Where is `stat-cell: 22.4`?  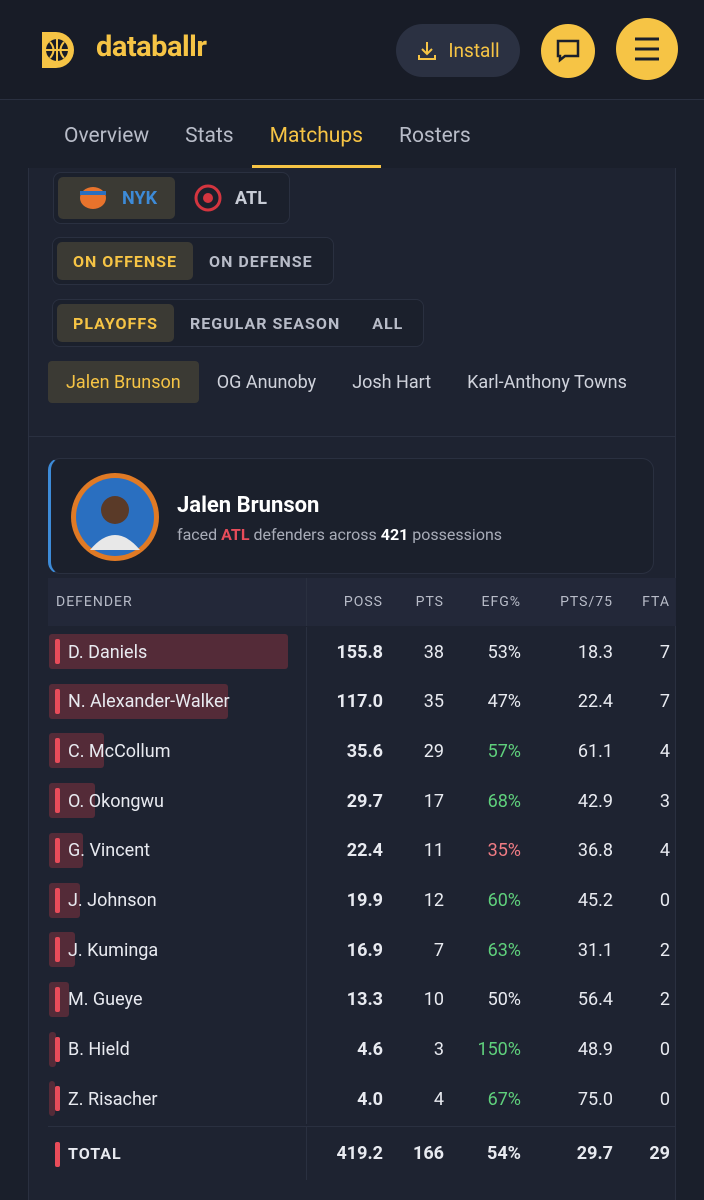
stat-cell: 22.4 is located at coordinates (595, 702).